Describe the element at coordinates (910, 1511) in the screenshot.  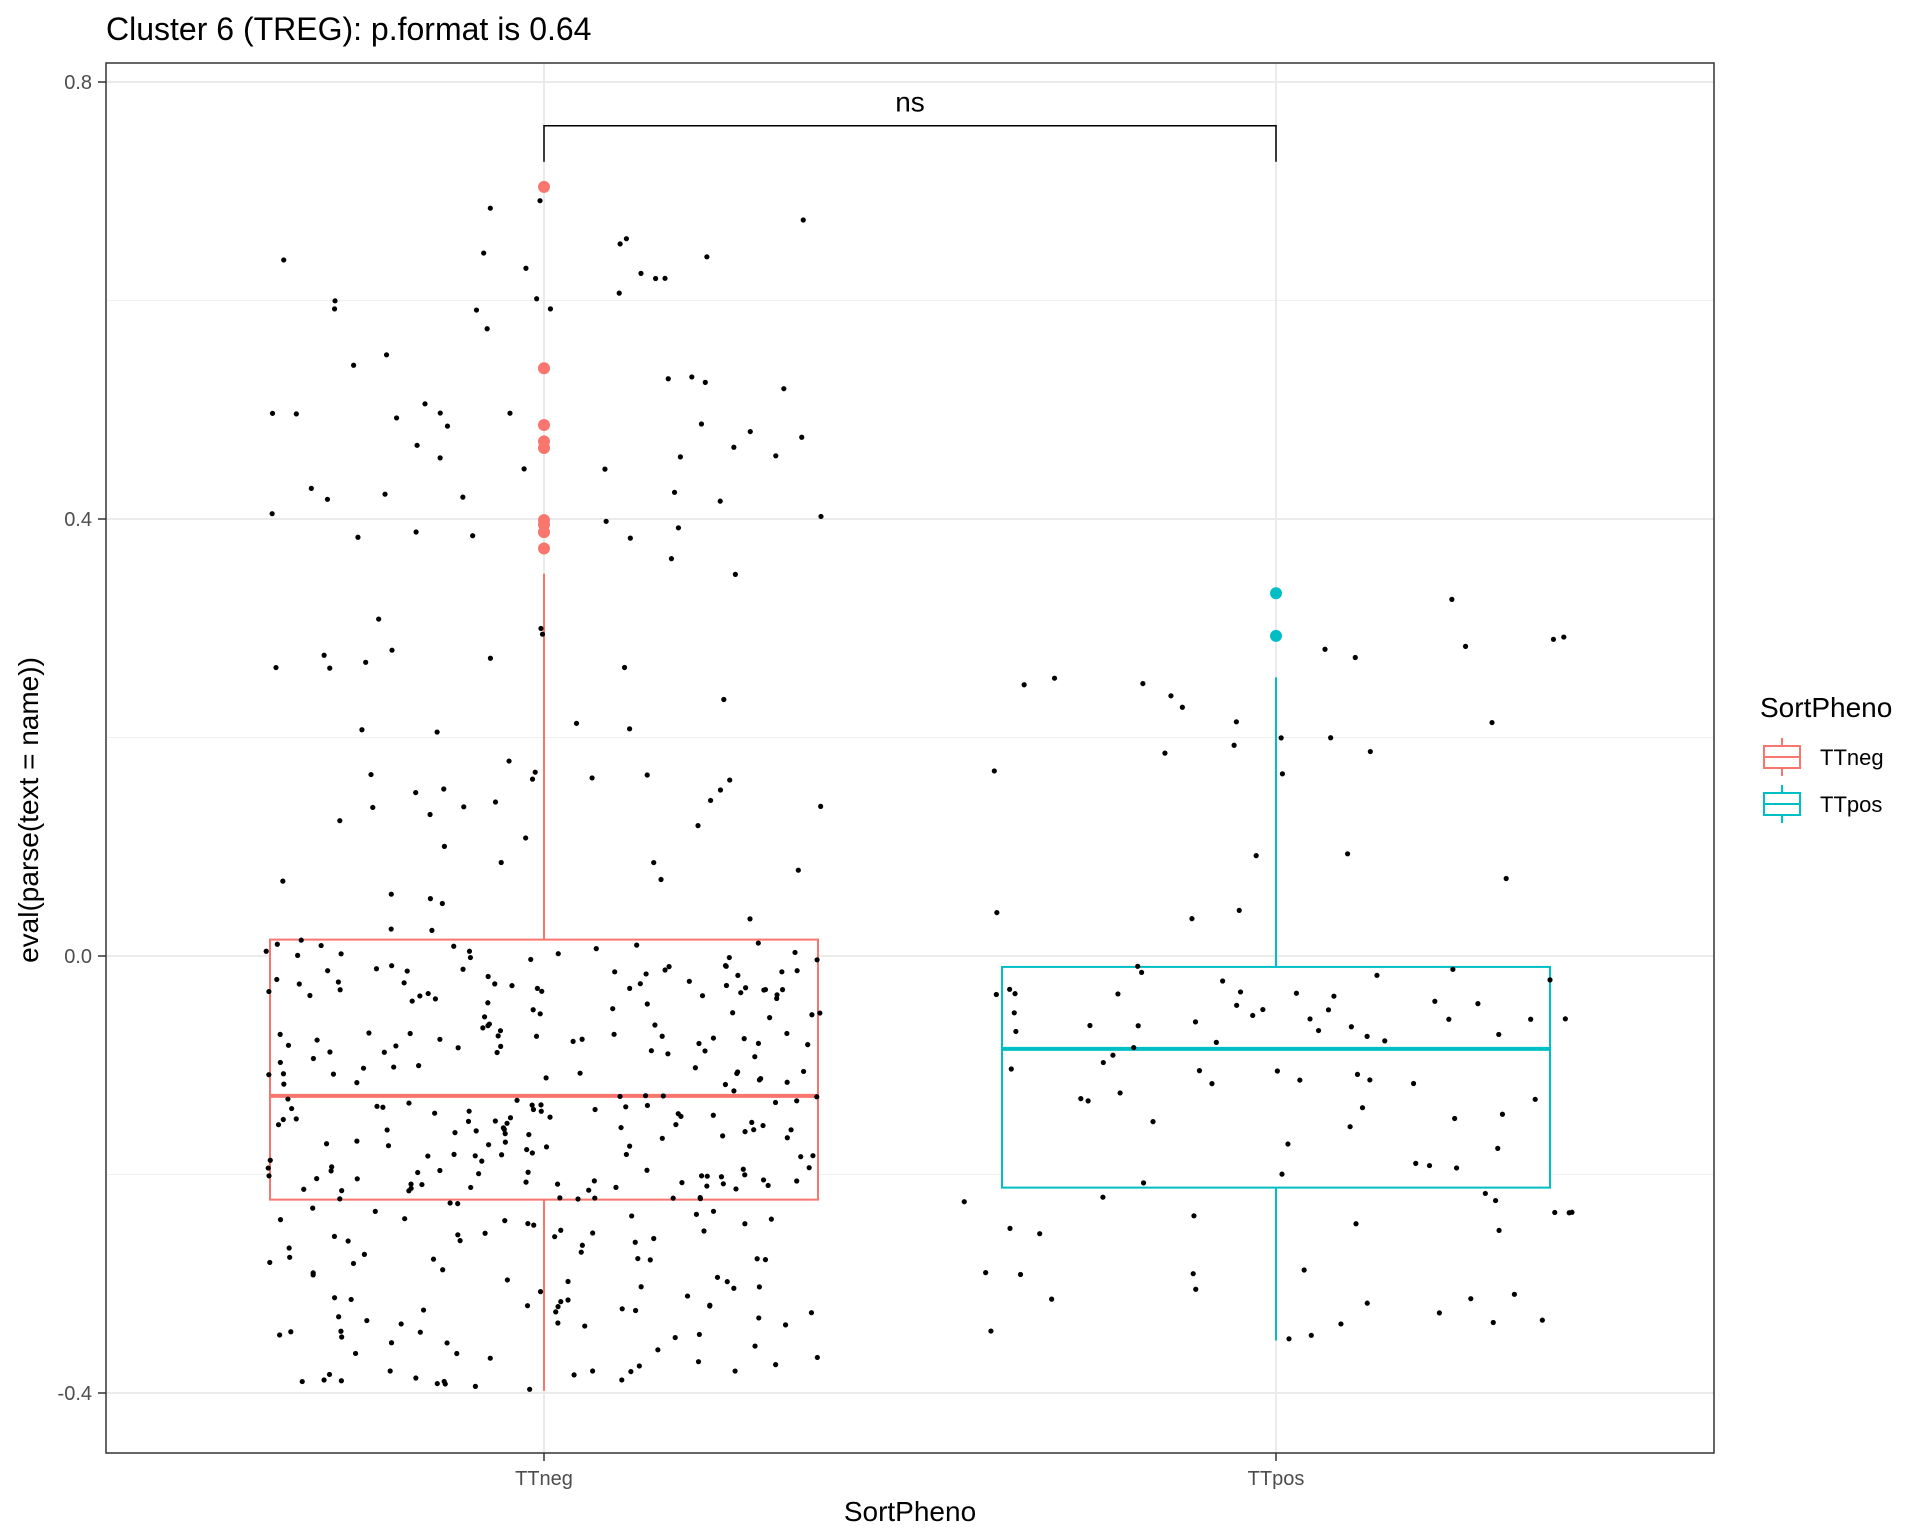
I see `x-axis-title: SortPheno` at that location.